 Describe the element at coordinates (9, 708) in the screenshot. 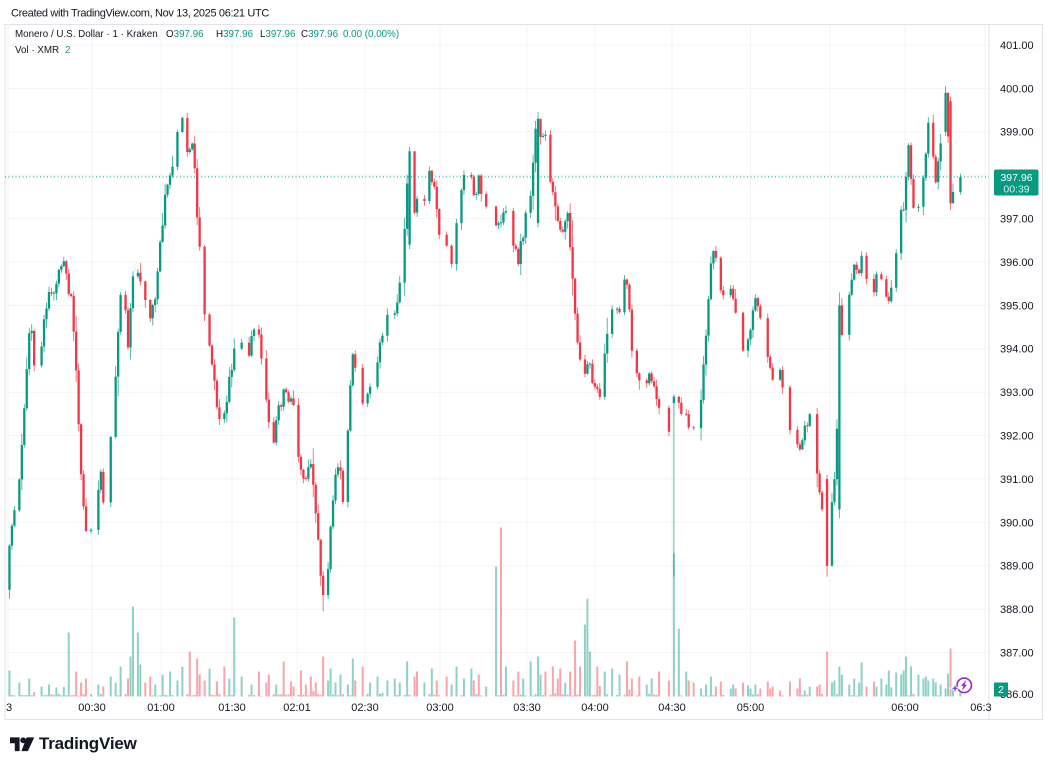

I see `svg-text: 3` at that location.